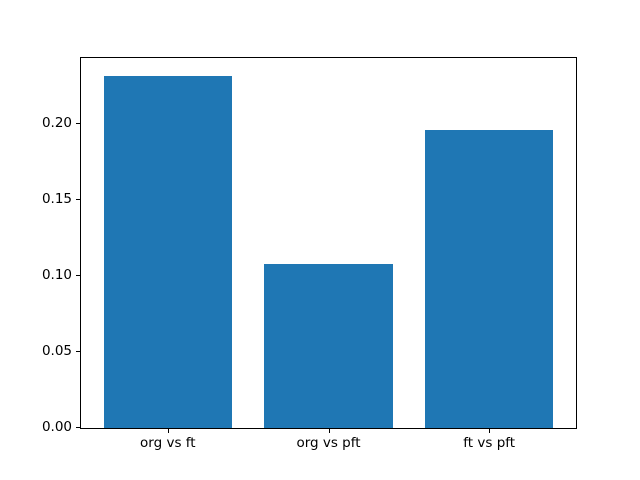 This screenshot has height=480, width=640. What do you see at coordinates (56, 275) in the screenshot?
I see `y-tick-label: 0.10` at bounding box center [56, 275].